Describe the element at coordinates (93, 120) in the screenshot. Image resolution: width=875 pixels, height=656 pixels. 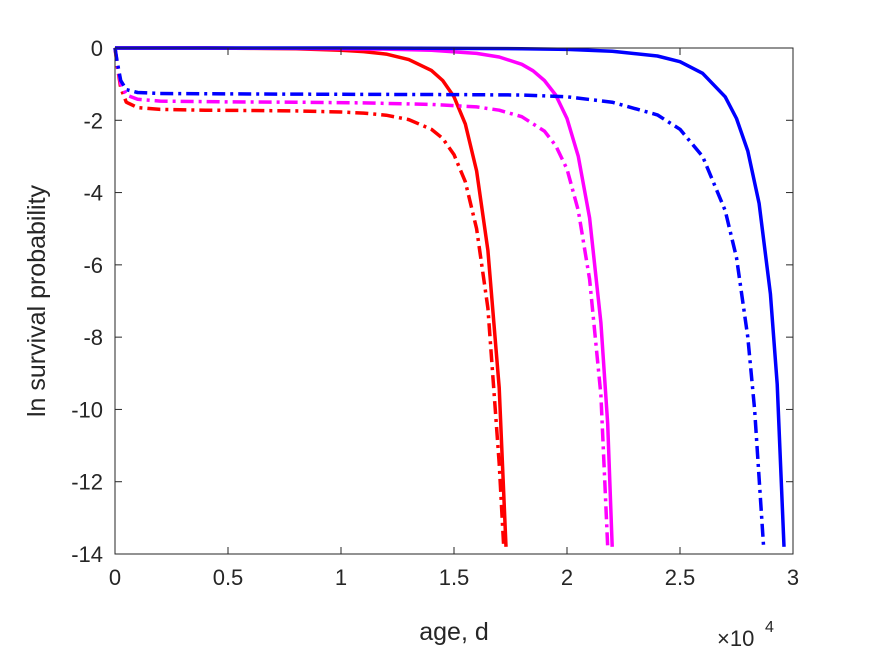
I see `y-tick-label: -2` at that location.